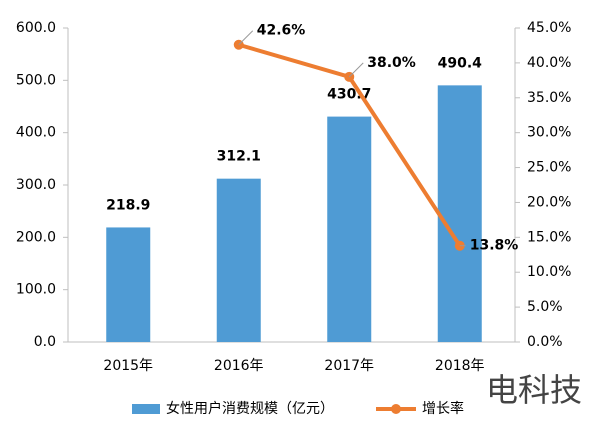  What do you see at coordinates (239, 366) in the screenshot?
I see `x-tick-label: 2016年` at bounding box center [239, 366].